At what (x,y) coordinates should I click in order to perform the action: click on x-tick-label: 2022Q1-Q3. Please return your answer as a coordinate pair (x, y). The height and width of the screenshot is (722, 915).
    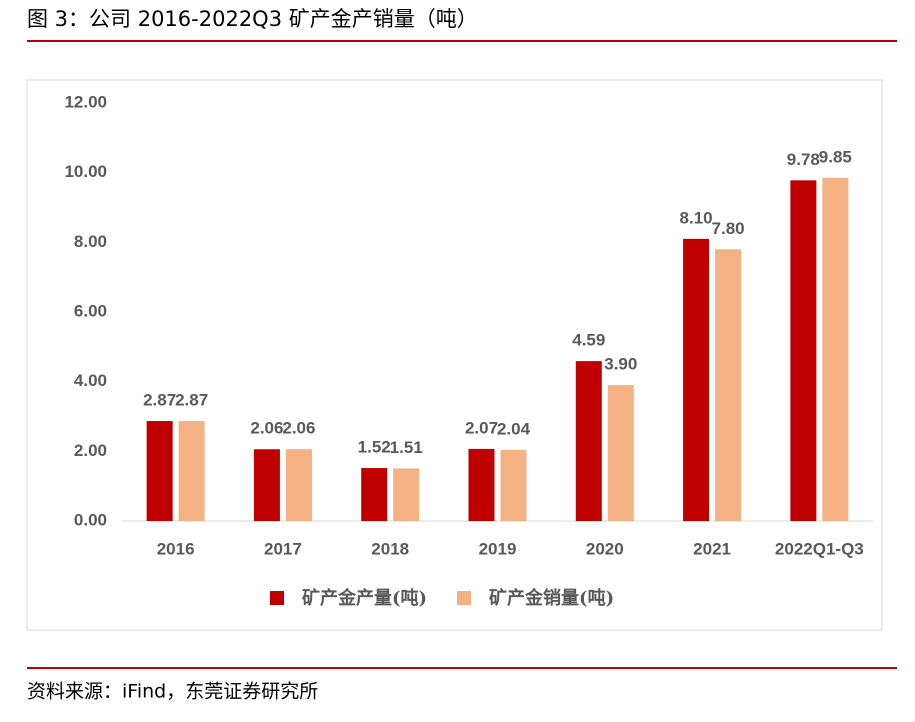
    Looking at the image, I should click on (819, 548).